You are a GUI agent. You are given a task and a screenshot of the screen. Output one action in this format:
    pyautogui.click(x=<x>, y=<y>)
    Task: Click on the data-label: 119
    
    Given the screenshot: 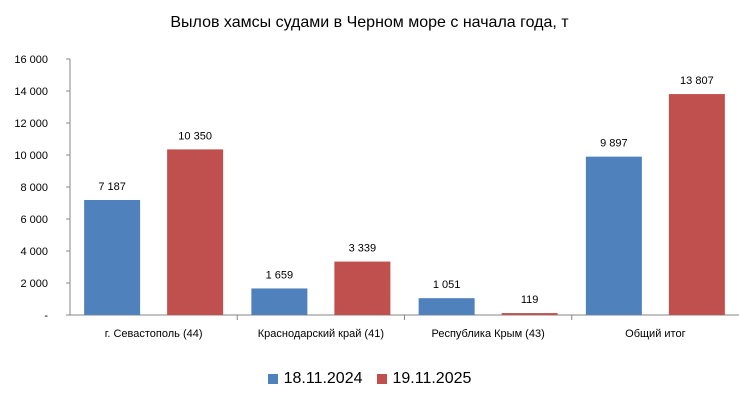 What is the action you would take?
    pyautogui.click(x=530, y=300)
    